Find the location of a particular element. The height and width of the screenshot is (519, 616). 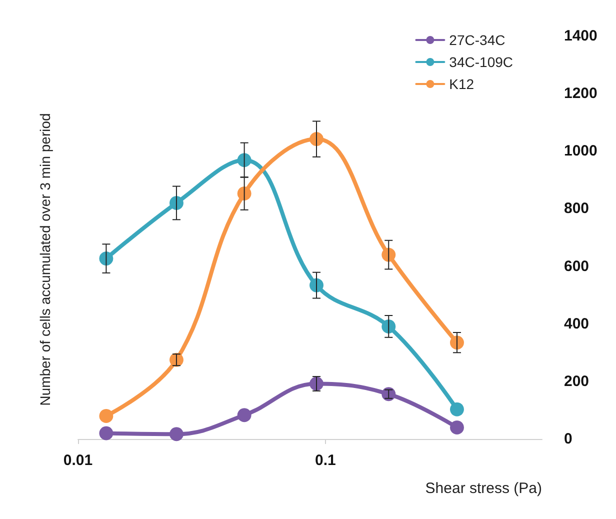

legend-label: 34C-109C is located at coordinates (481, 62).